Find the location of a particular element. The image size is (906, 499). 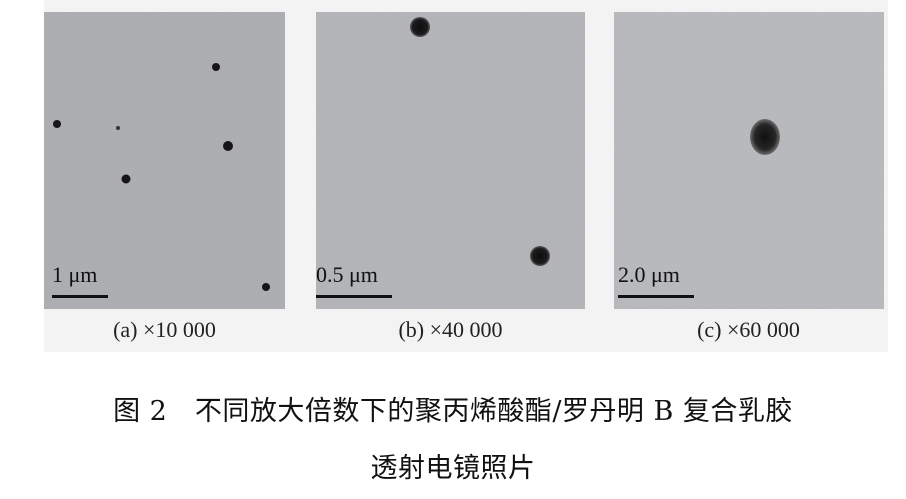

panel-caption-a: (a) ×10 000 is located at coordinates (164, 329).